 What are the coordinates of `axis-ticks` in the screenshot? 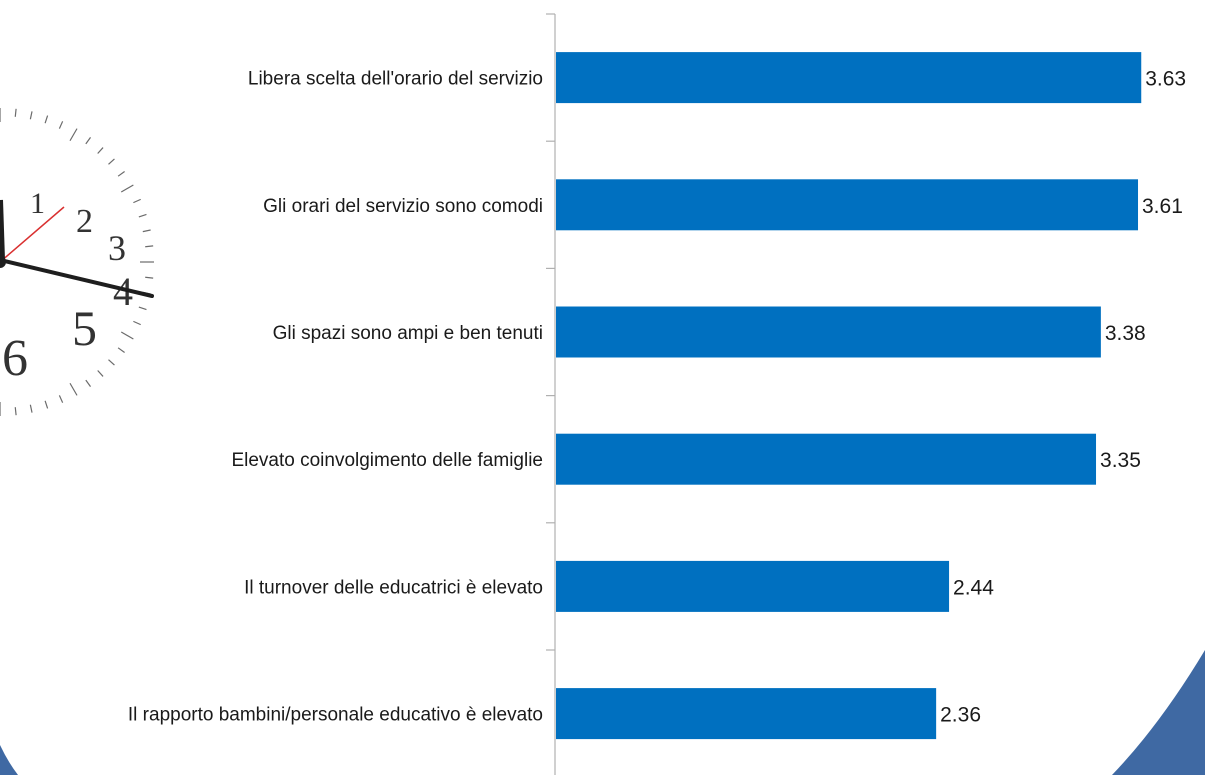 It's located at (550, 332).